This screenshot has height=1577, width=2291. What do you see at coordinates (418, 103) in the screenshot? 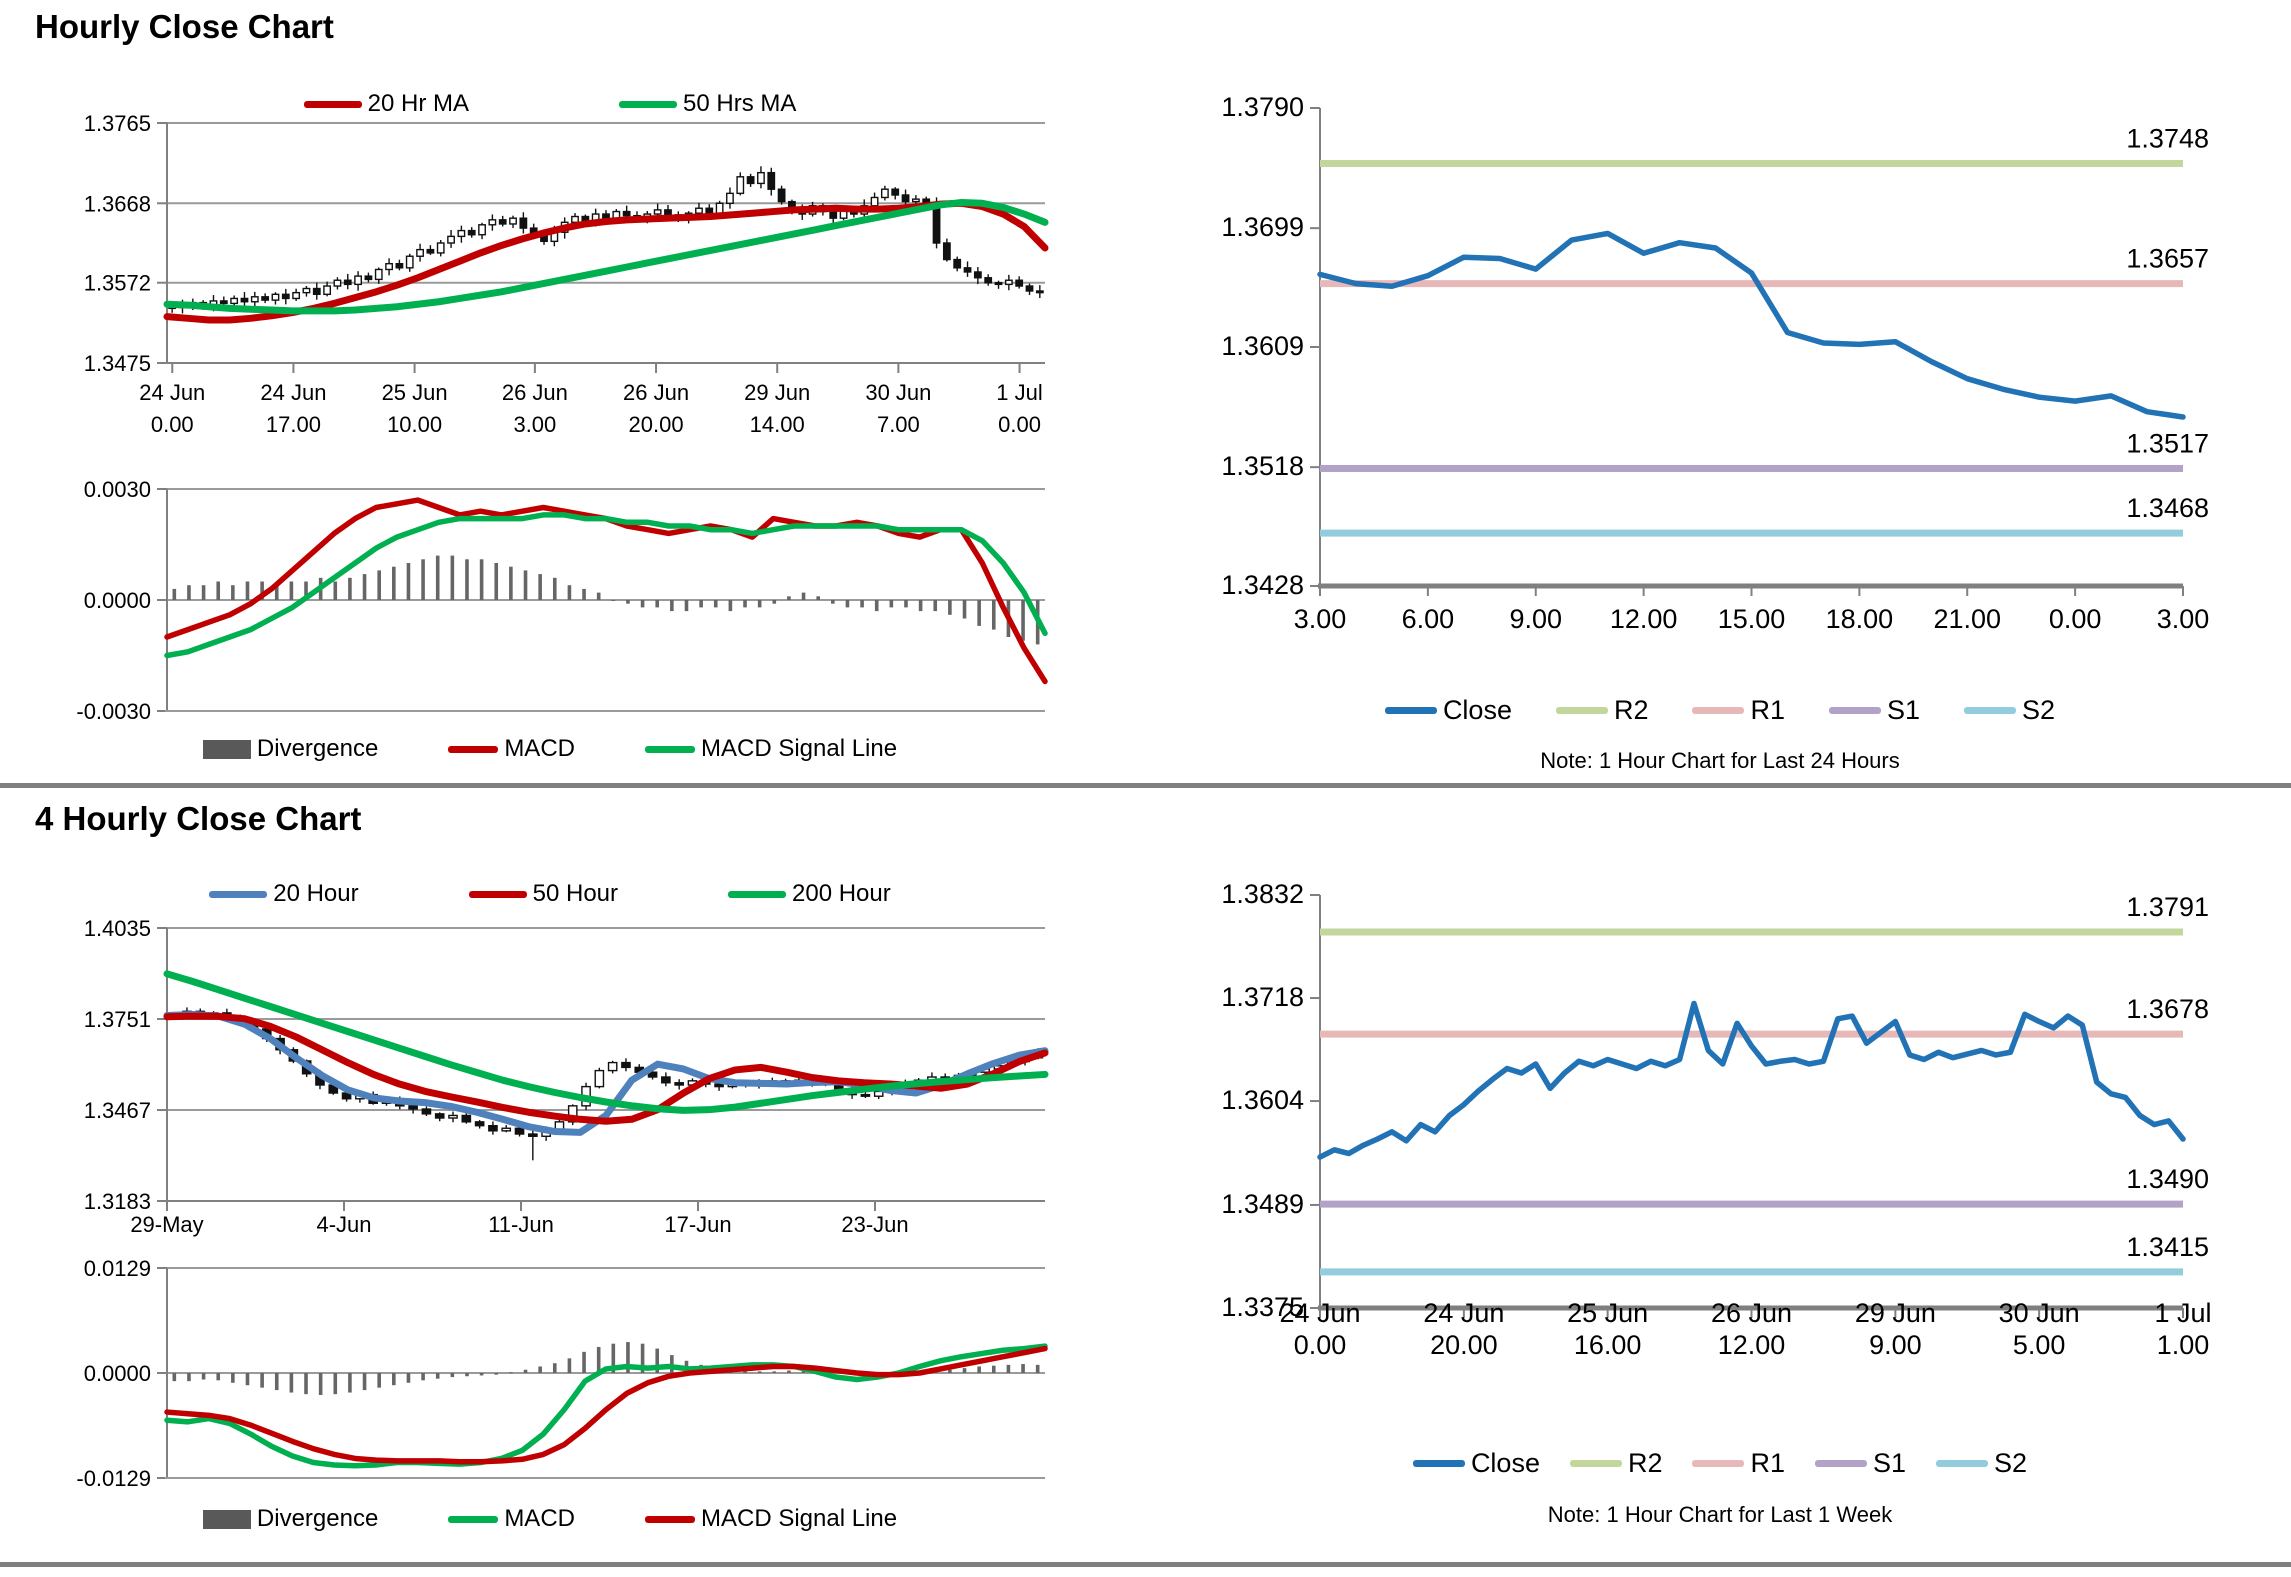
I see `legend-label: 20 Hr MA` at bounding box center [418, 103].